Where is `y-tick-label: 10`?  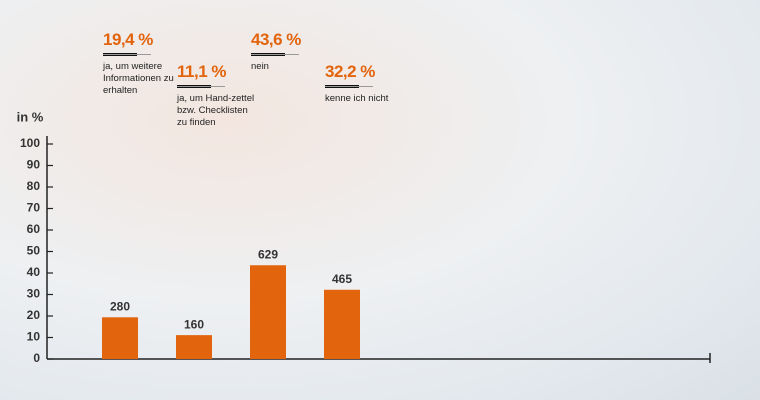
y-tick-label: 10 is located at coordinates (34, 337).